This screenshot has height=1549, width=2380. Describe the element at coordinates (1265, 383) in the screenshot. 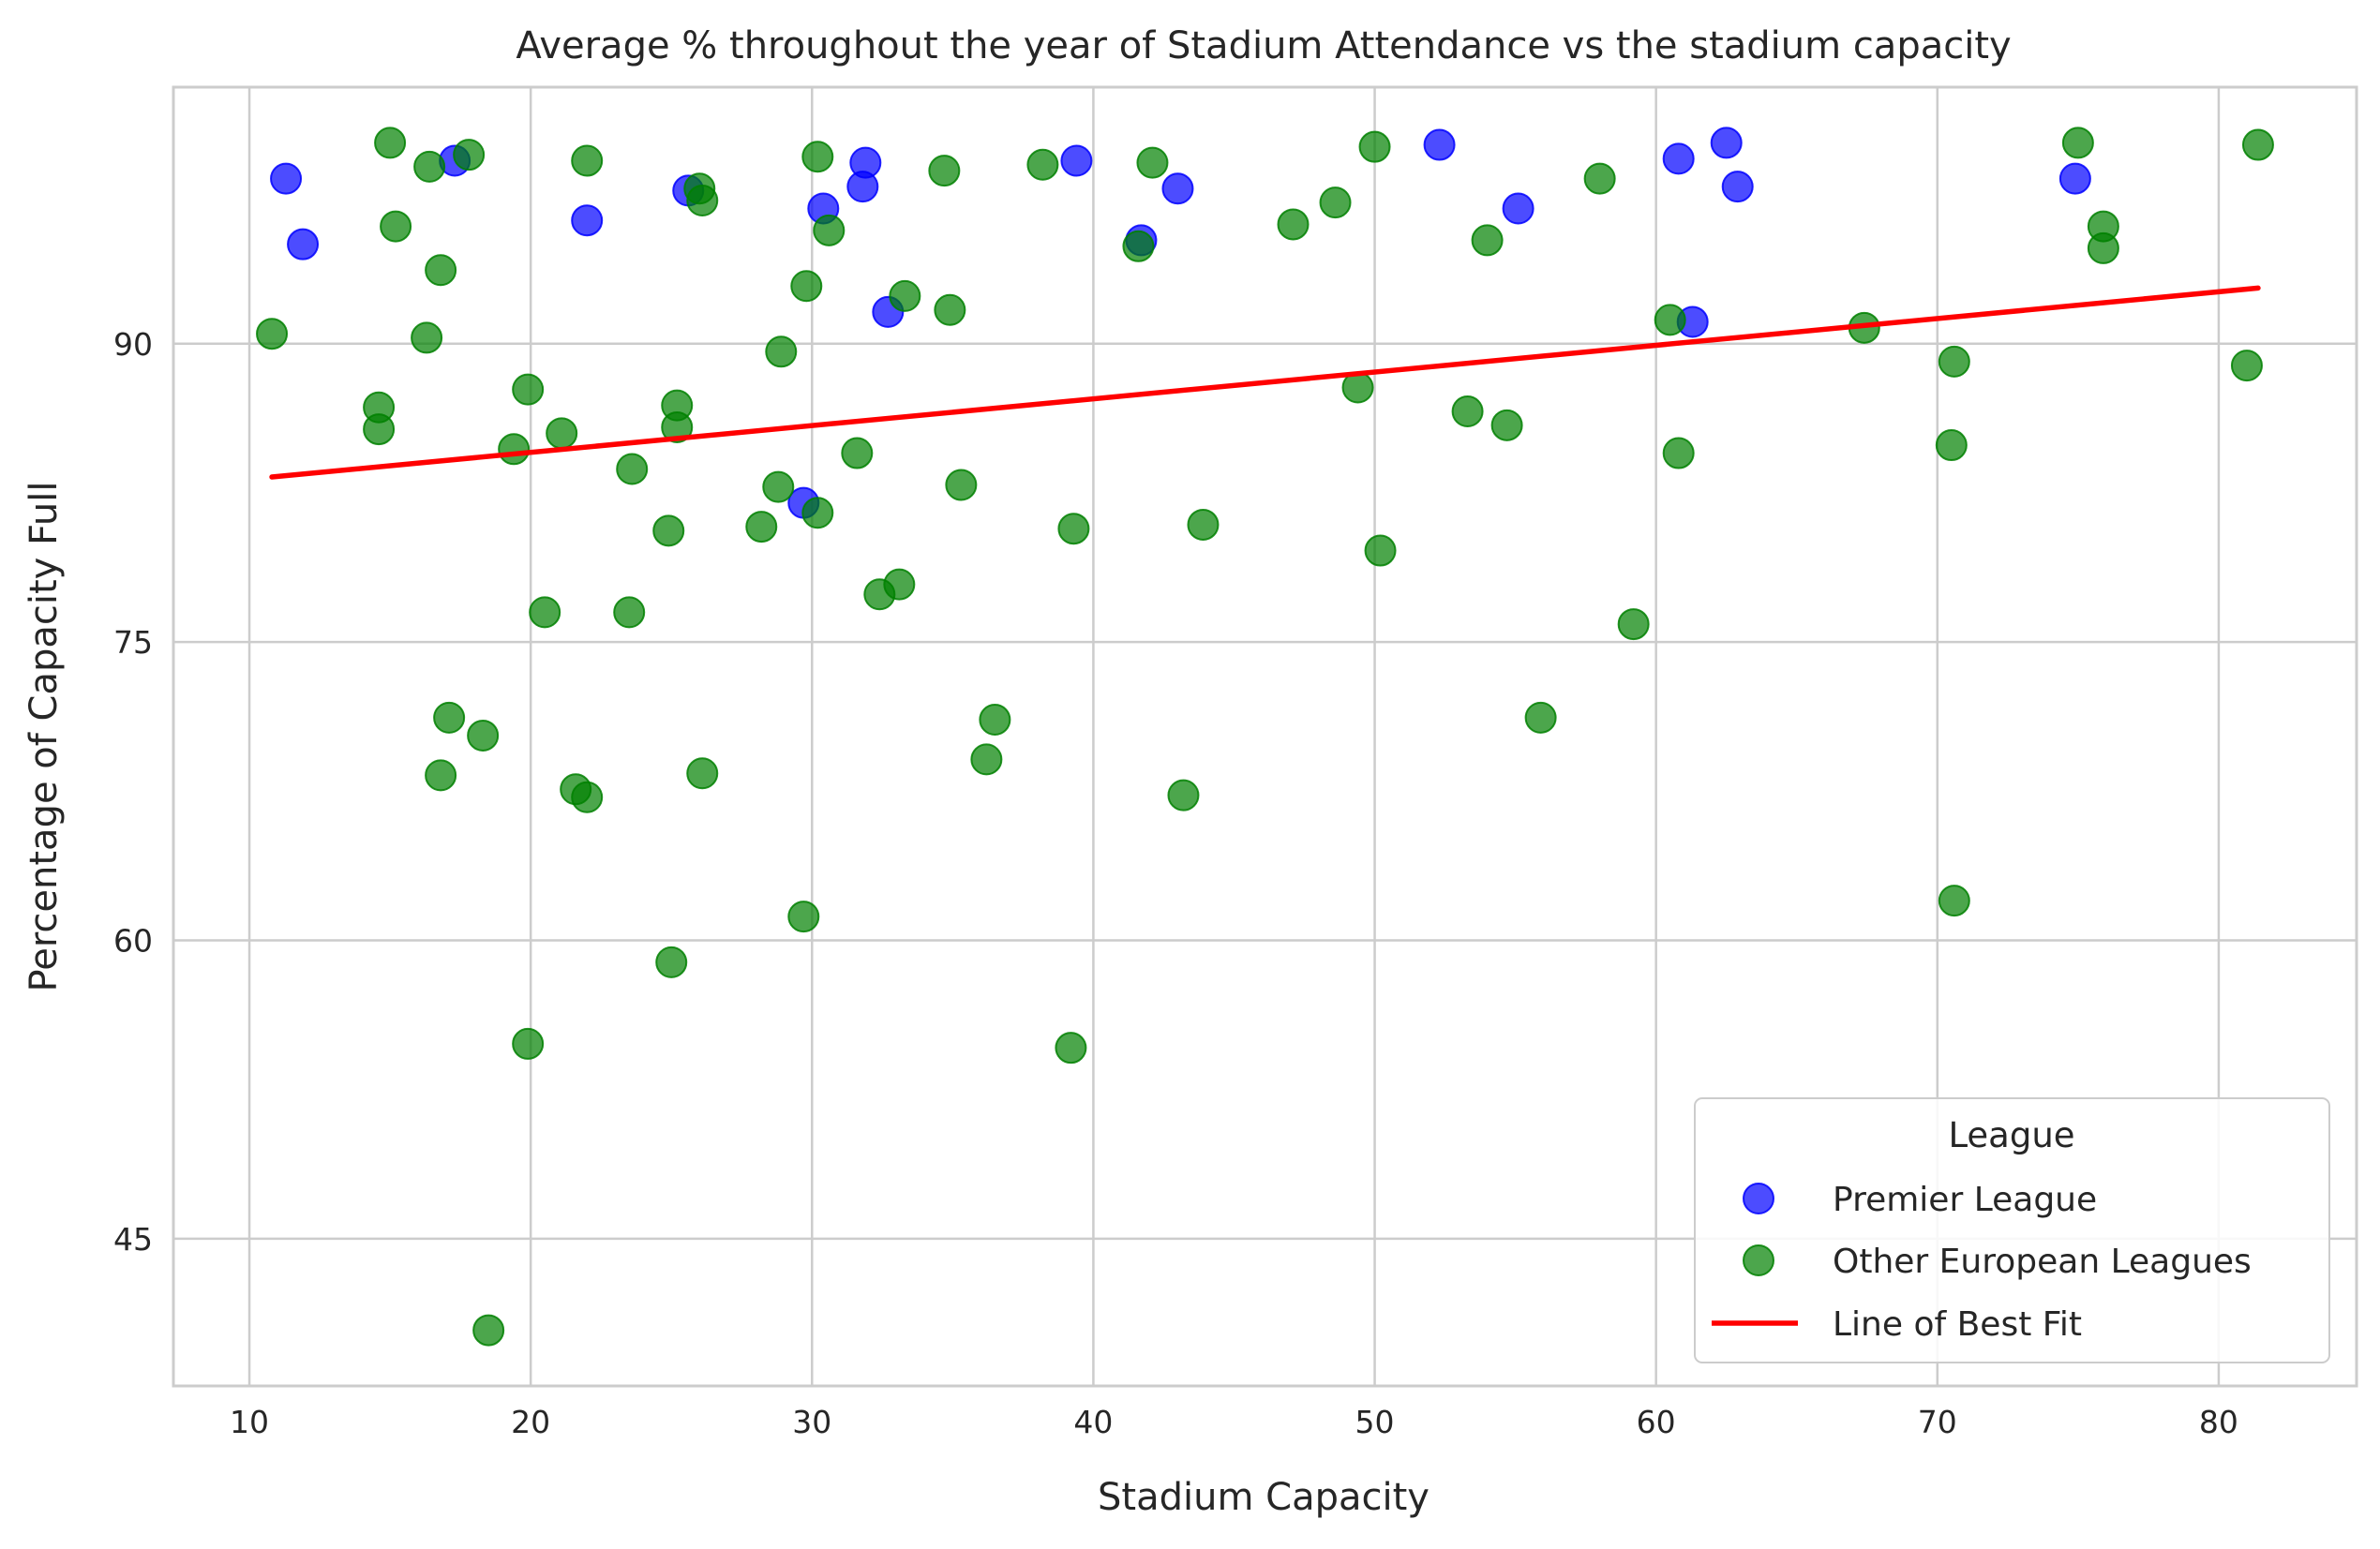

I see `best-fit-line` at that location.